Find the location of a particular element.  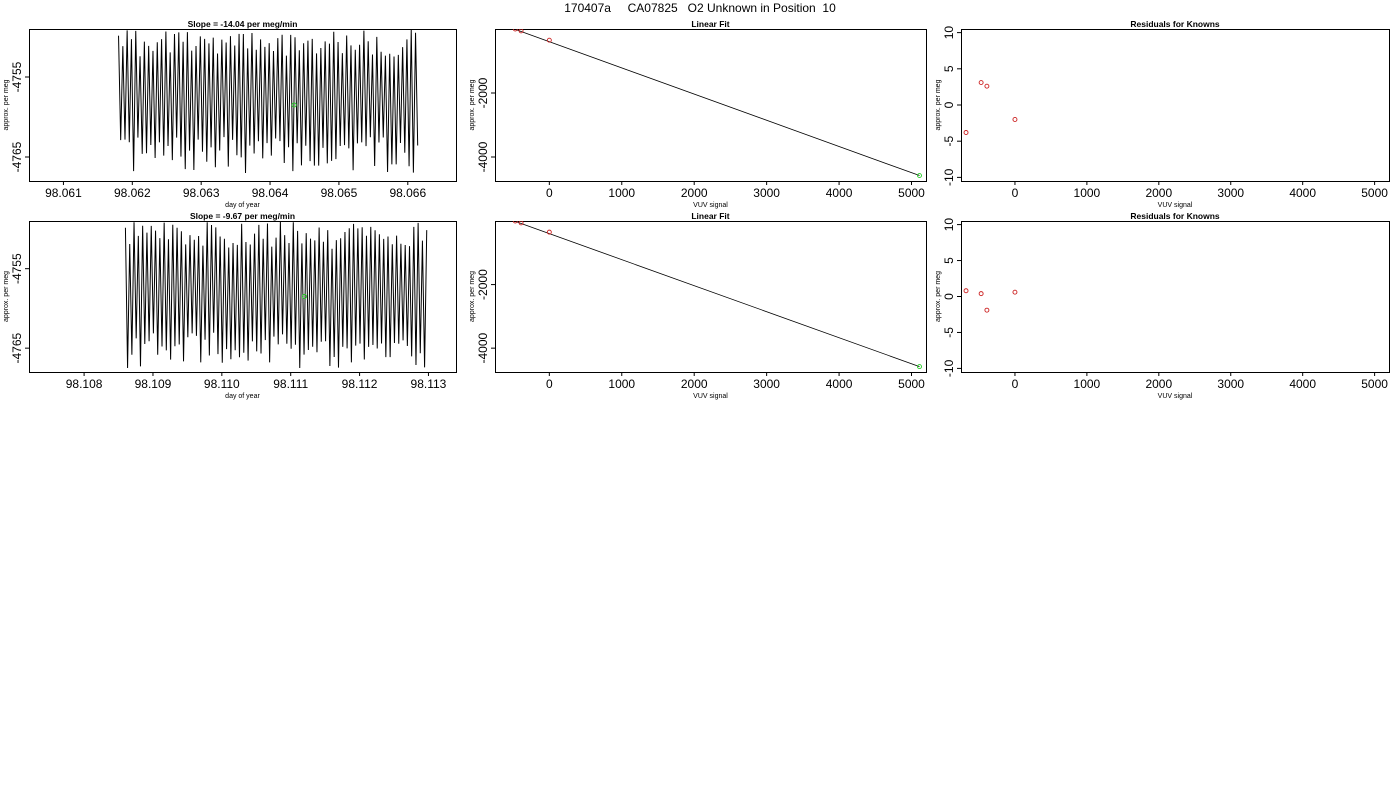

fit-line is located at coordinates (716, 102).